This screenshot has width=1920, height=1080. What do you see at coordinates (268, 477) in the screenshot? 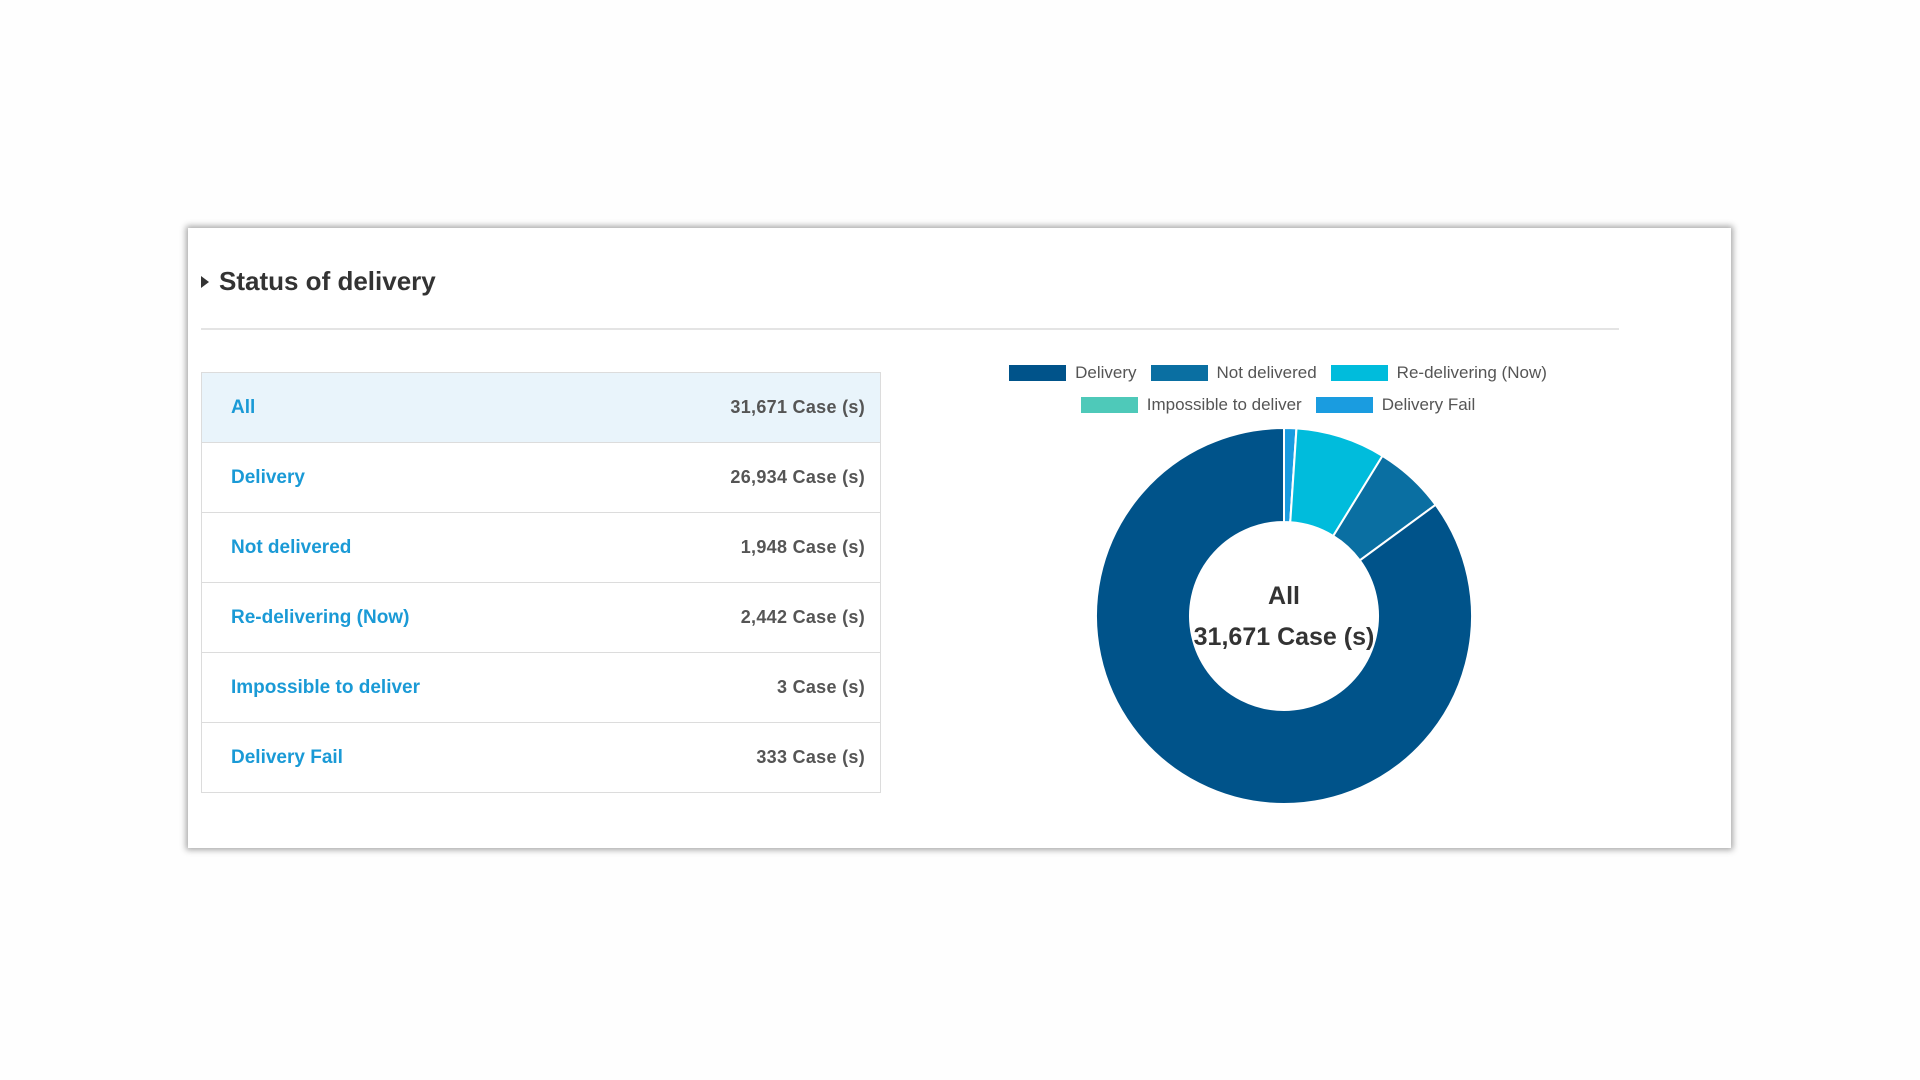
I see `status-label: Delivery` at bounding box center [268, 477].